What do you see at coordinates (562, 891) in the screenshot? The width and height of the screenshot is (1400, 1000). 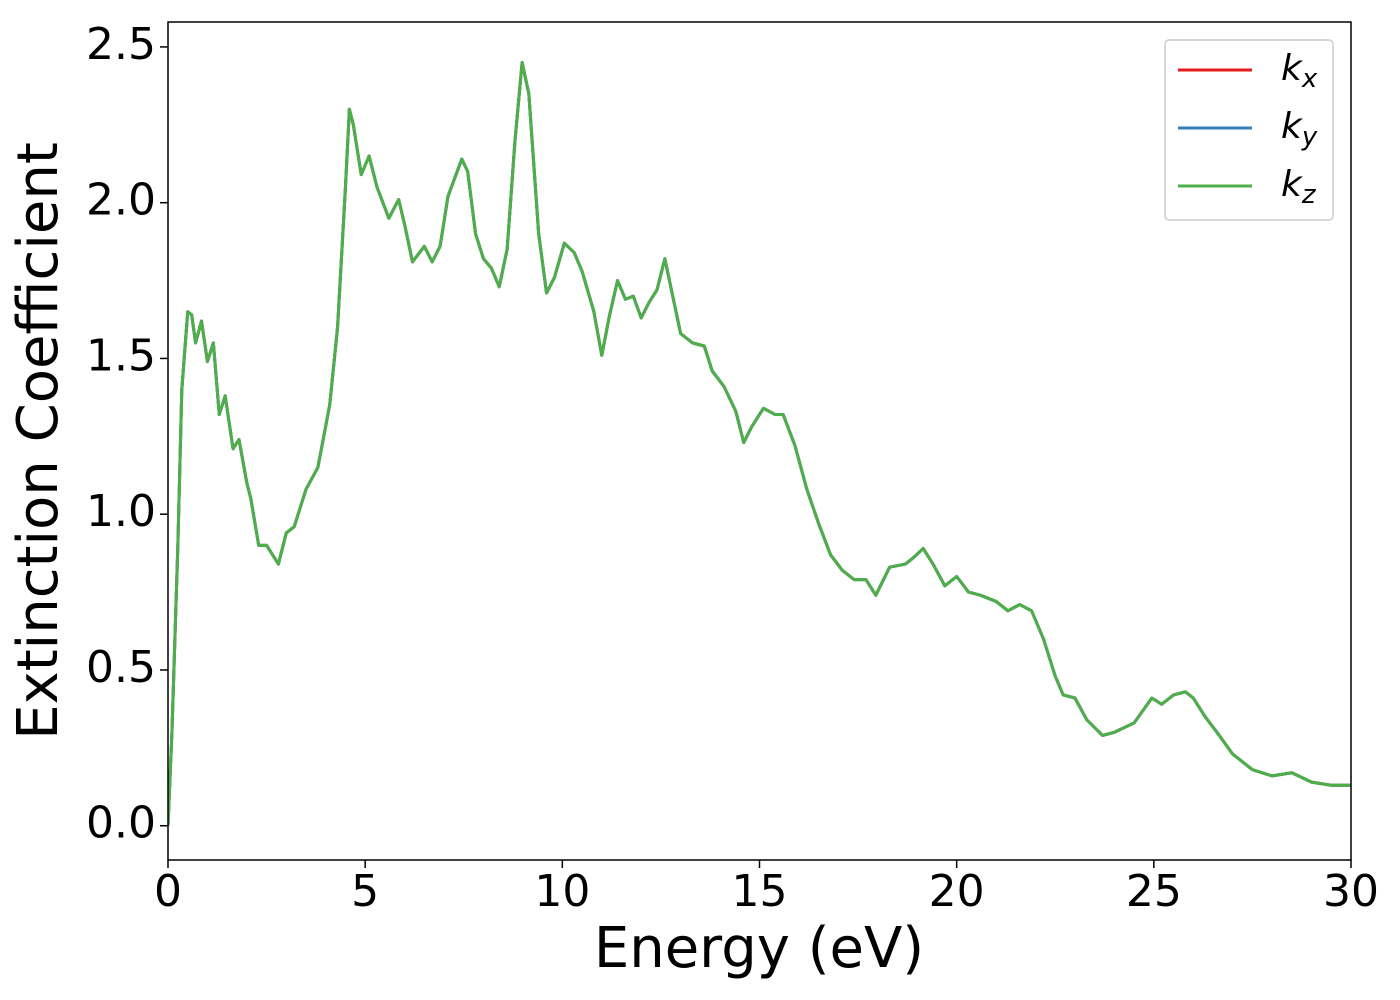 I see `x-tick-label: 10` at bounding box center [562, 891].